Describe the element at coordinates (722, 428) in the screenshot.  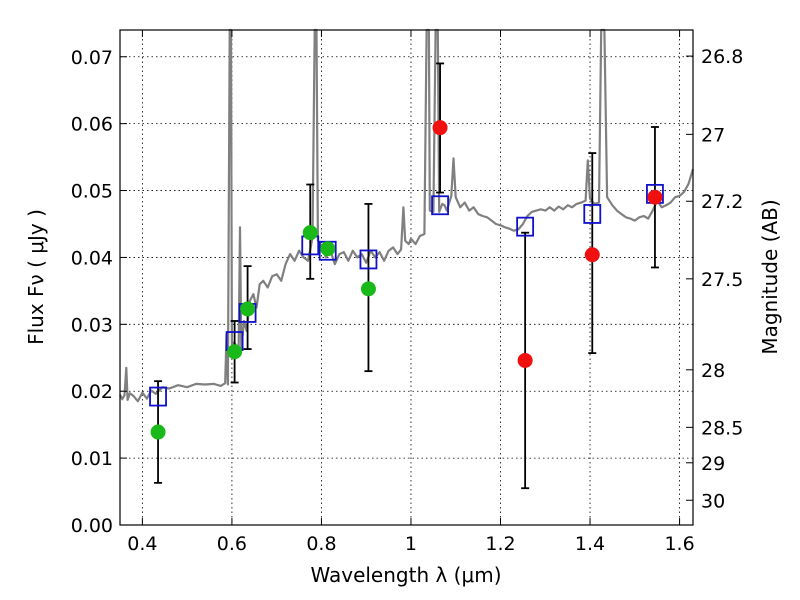
I see `mag-tick-label: 28.5` at that location.